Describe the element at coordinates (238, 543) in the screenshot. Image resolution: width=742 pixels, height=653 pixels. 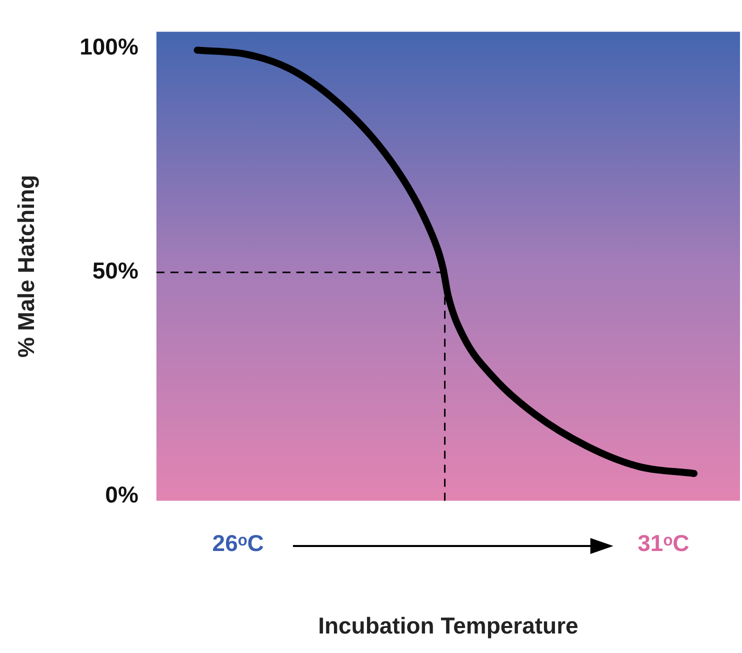
I see `x-tick-label: 26ᵒC` at that location.